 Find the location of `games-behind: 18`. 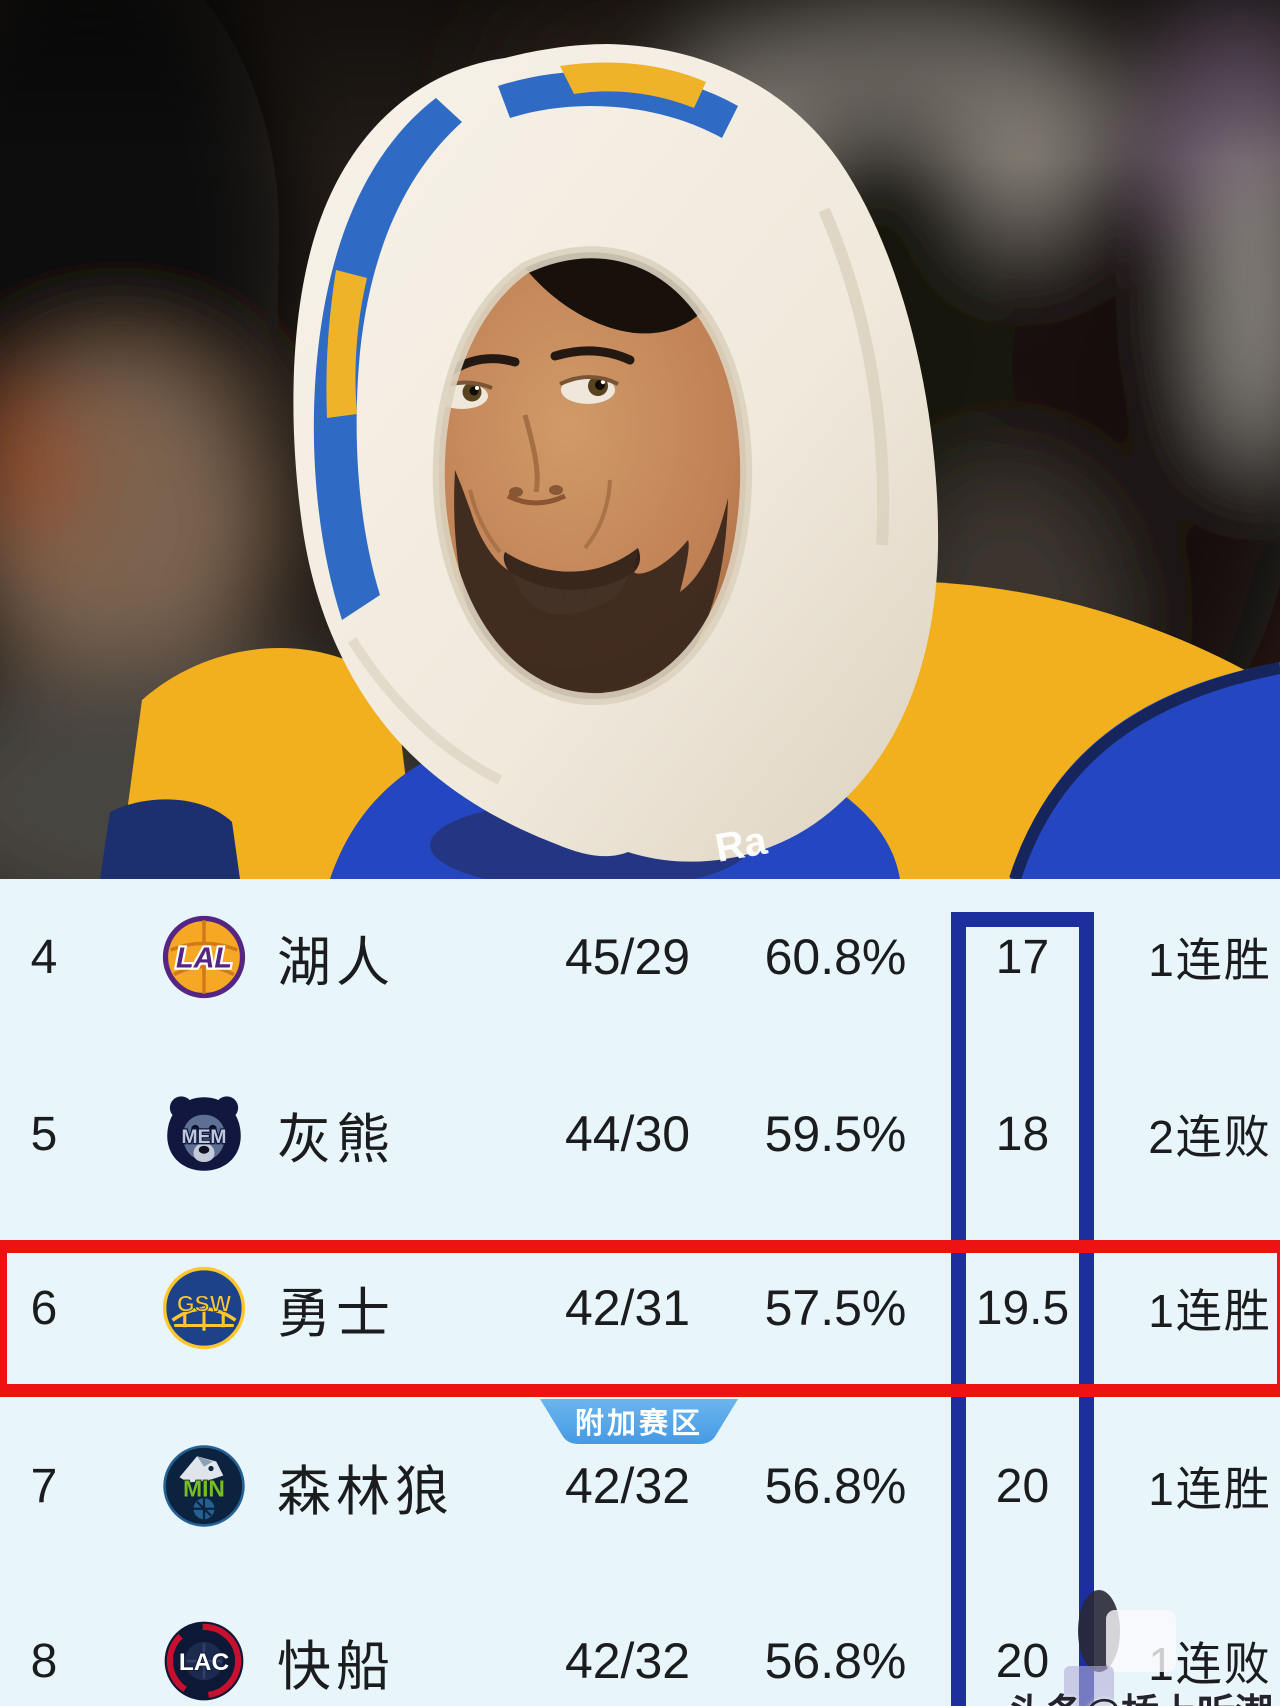

games-behind: 18 is located at coordinates (1022, 1134).